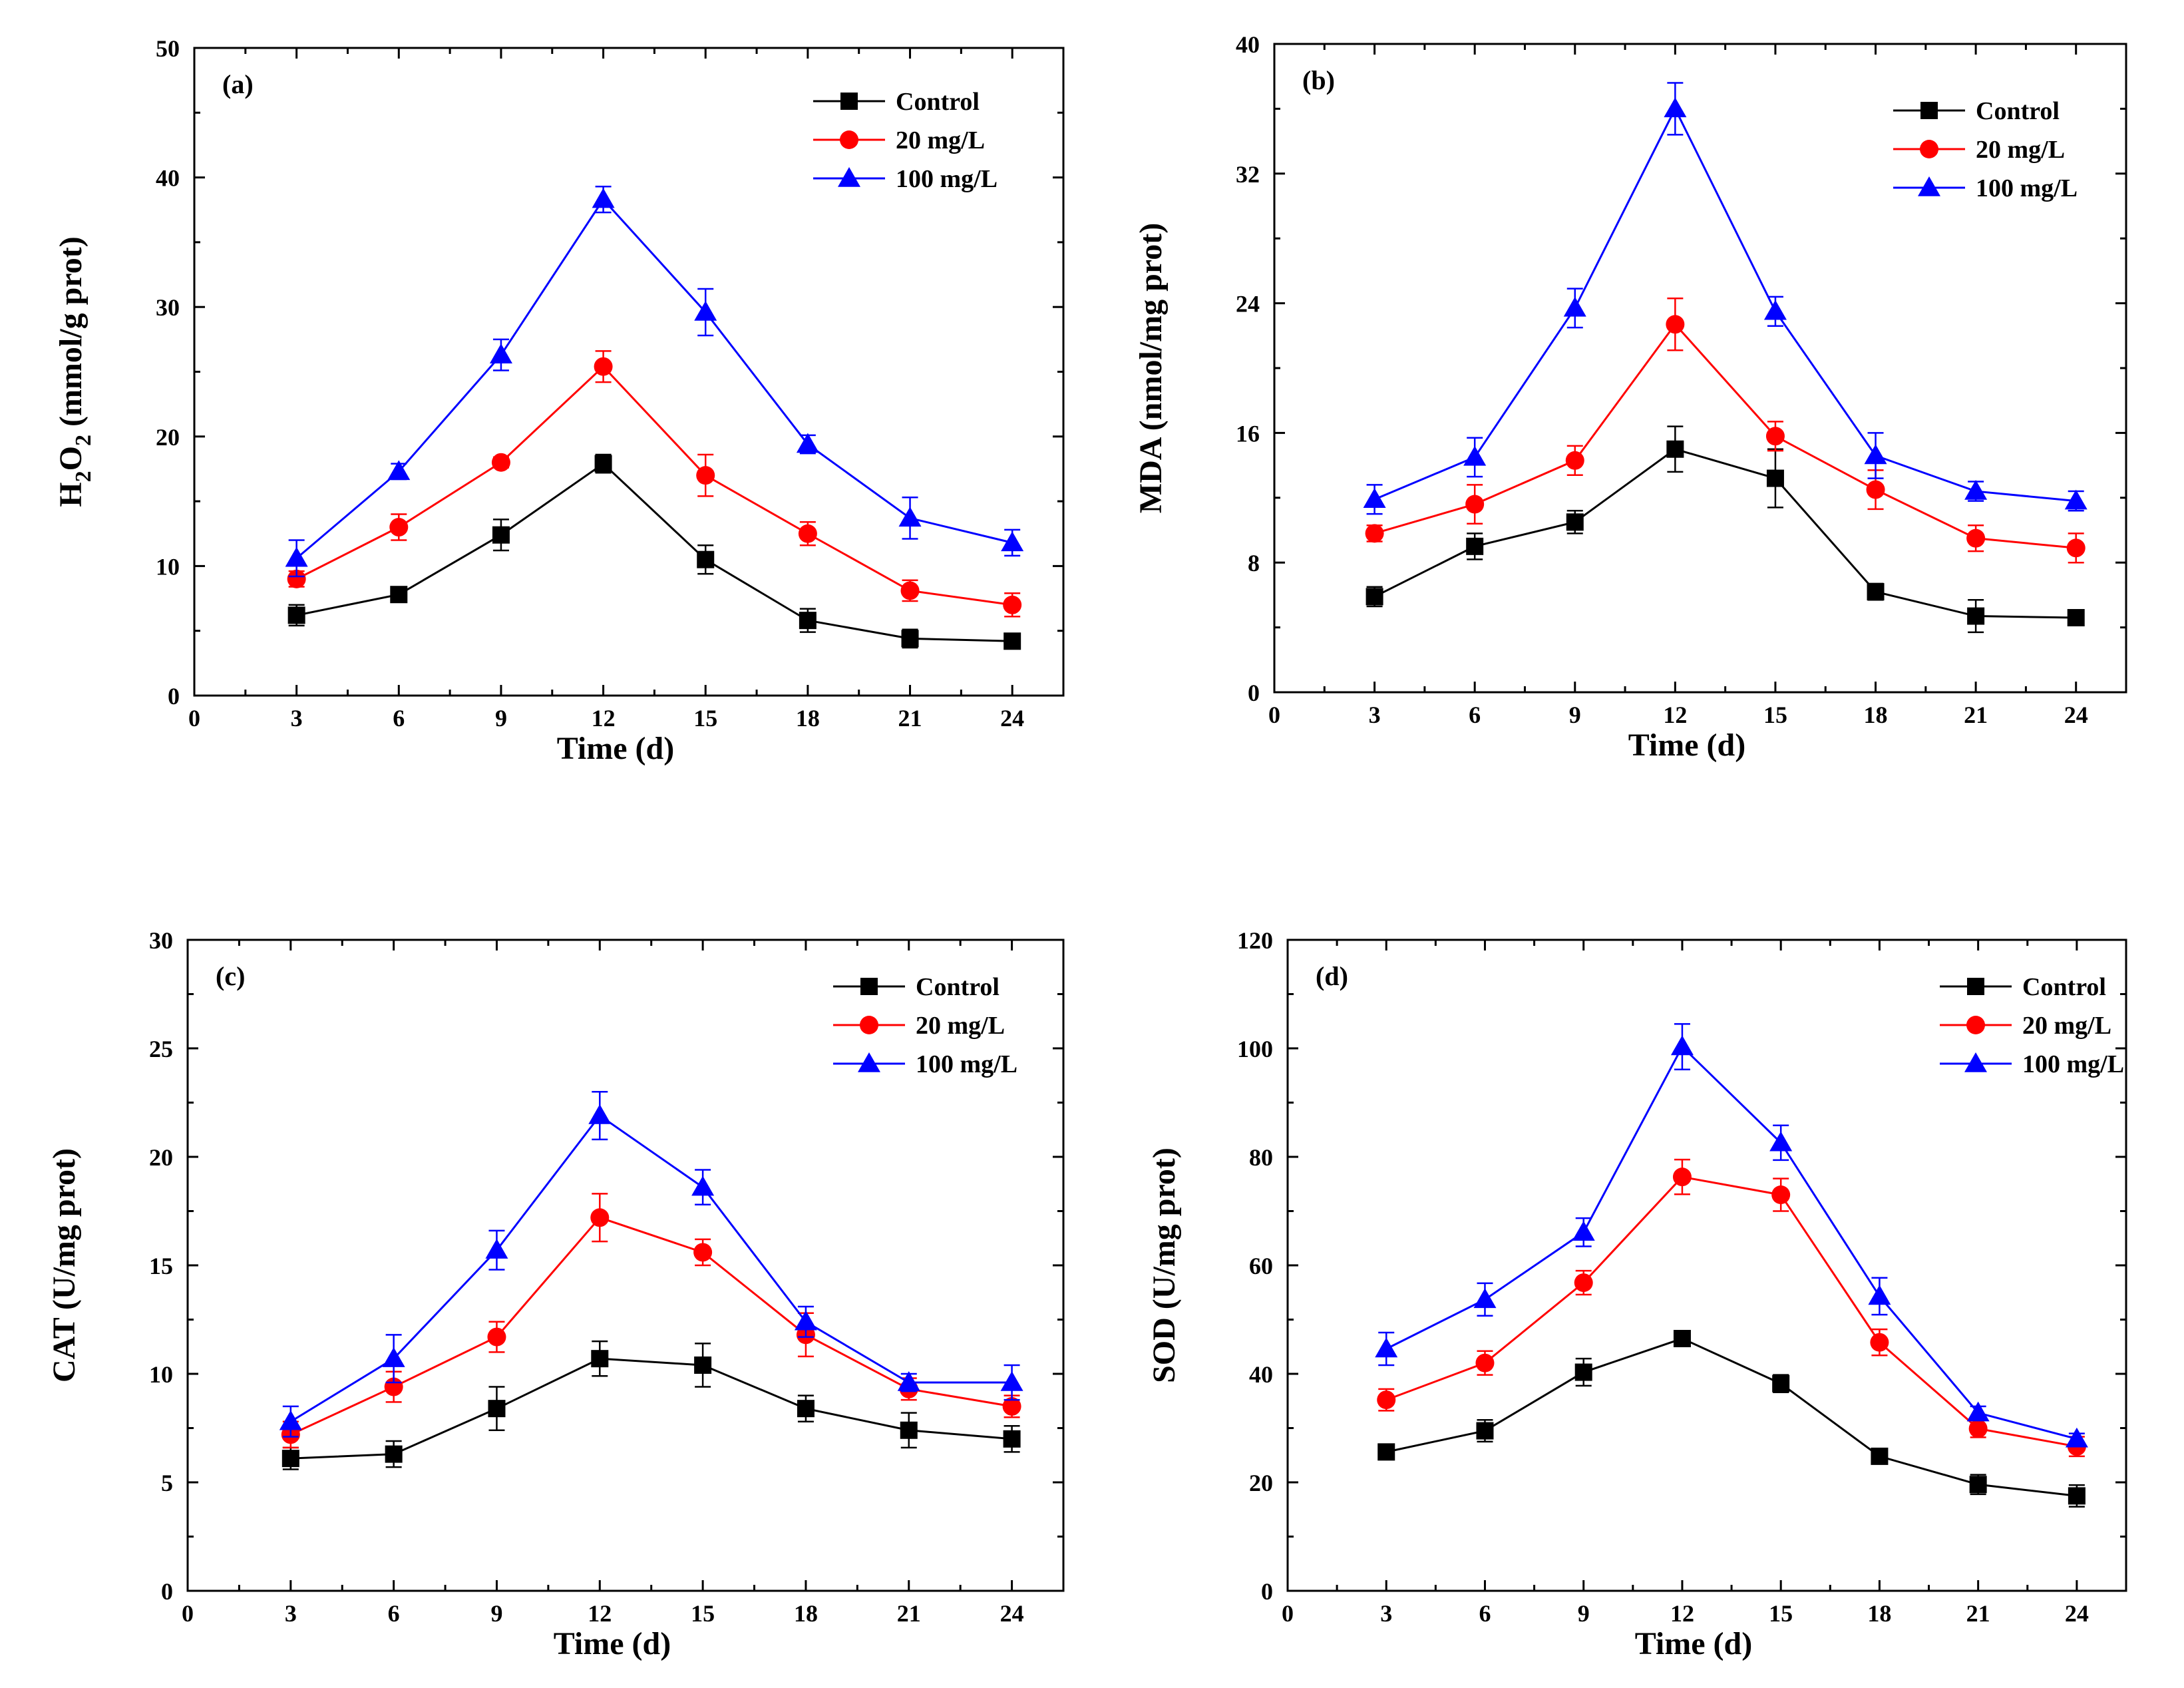  I want to click on y-tick-label: 25, so click(161, 1049).